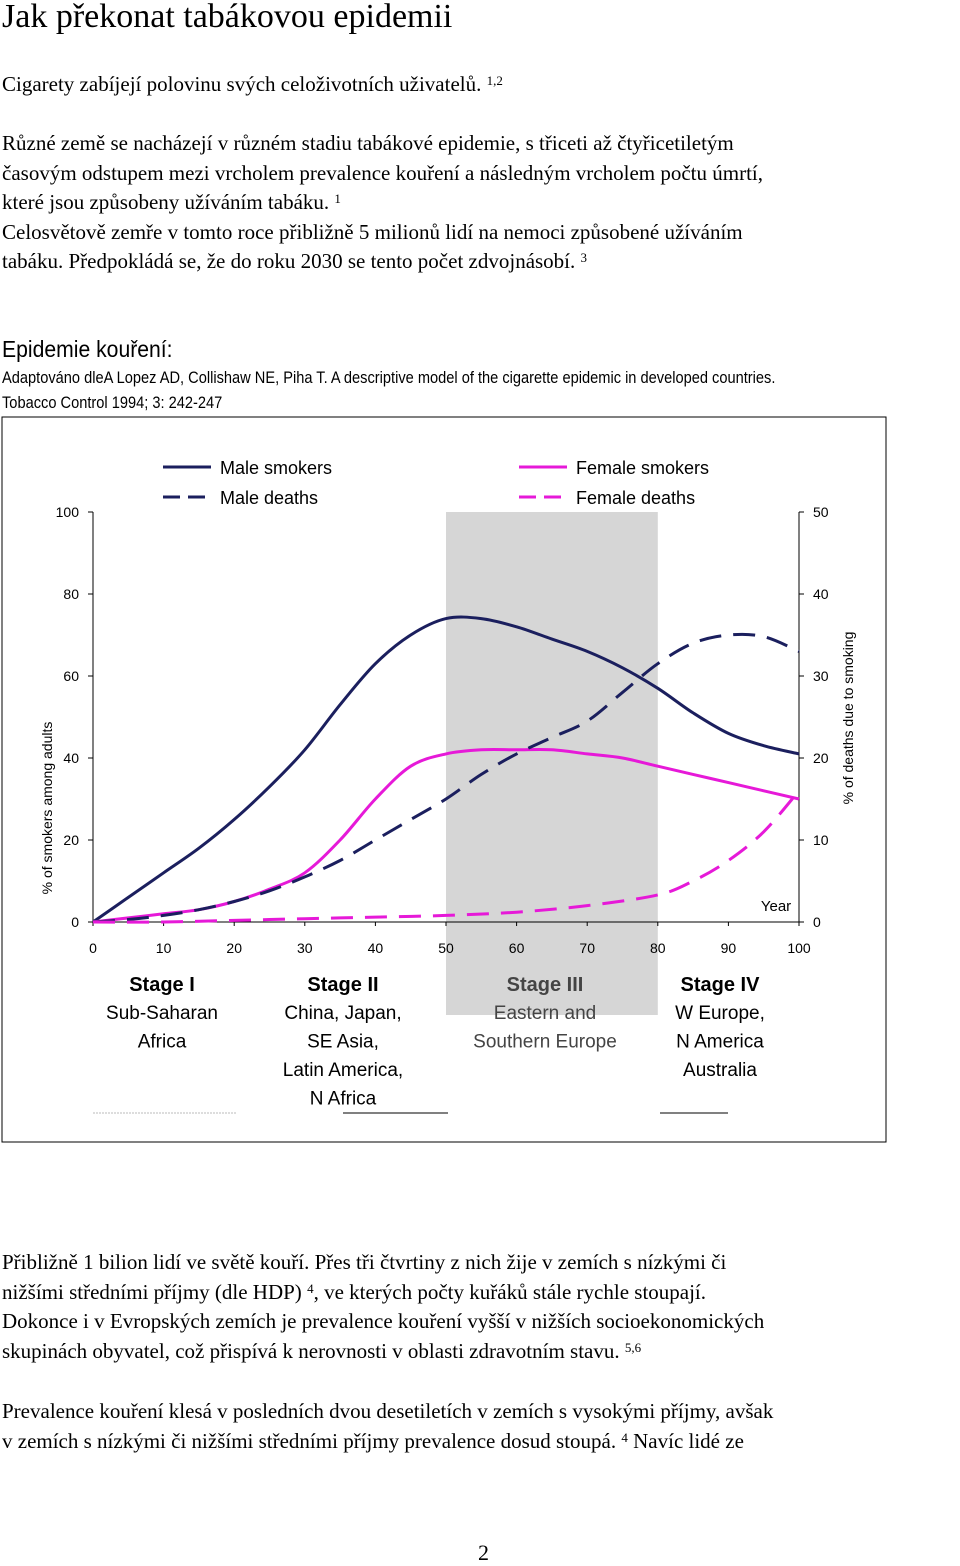 The height and width of the screenshot is (1566, 960). What do you see at coordinates (584, 257) in the screenshot?
I see `reference-marker: 3` at bounding box center [584, 257].